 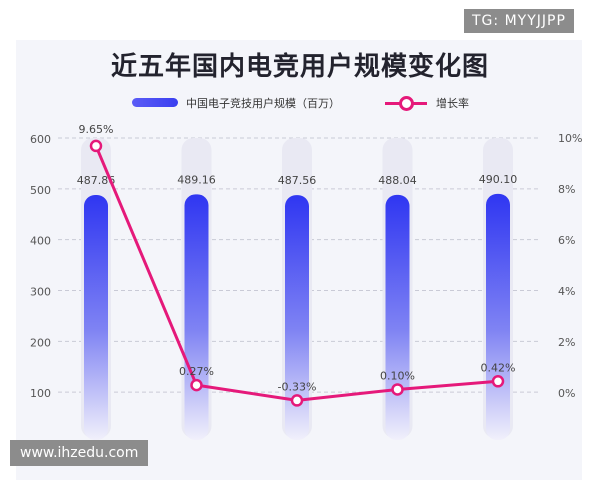 I want to click on y-left-tick-label: 200, so click(x=40, y=342).